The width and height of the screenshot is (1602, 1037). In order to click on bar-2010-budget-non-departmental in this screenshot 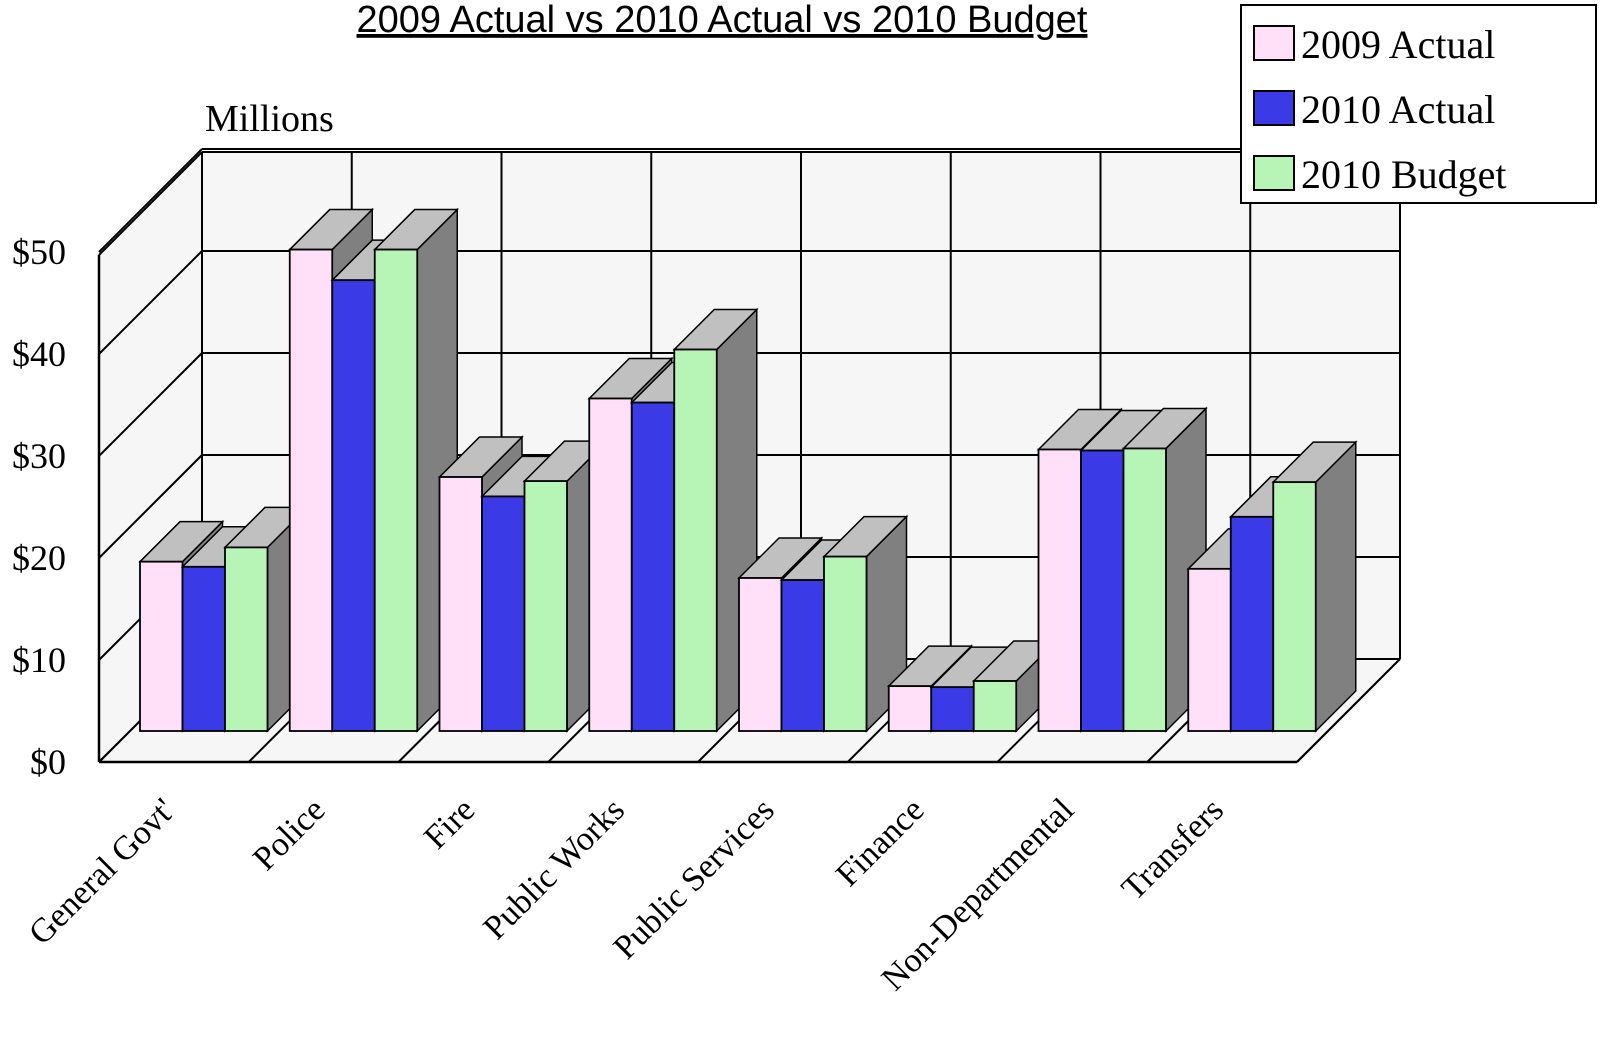, I will do `click(1144, 589)`.